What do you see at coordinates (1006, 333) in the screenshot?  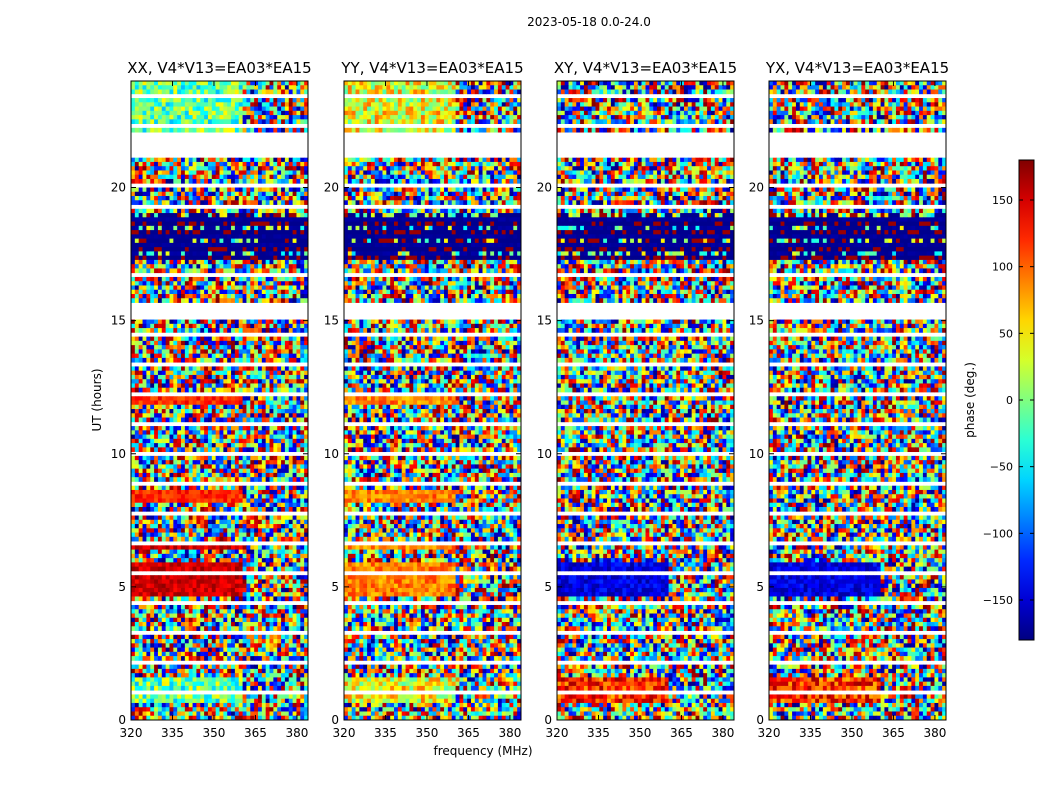 I see `colorbar-tick-label: 50` at bounding box center [1006, 333].